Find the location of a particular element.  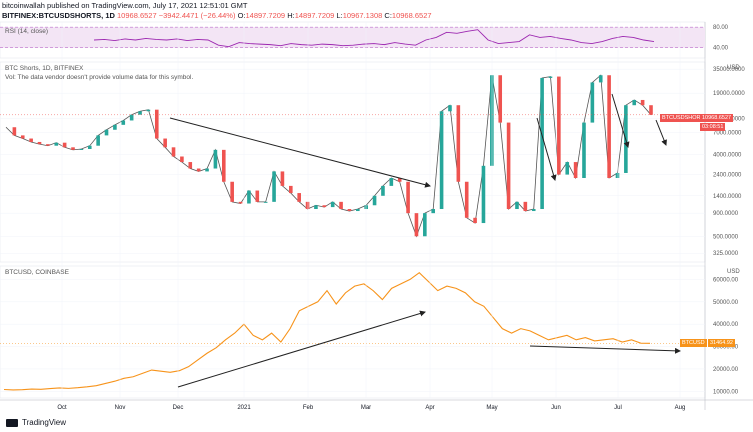

open-label: O: is located at coordinates (241, 15).